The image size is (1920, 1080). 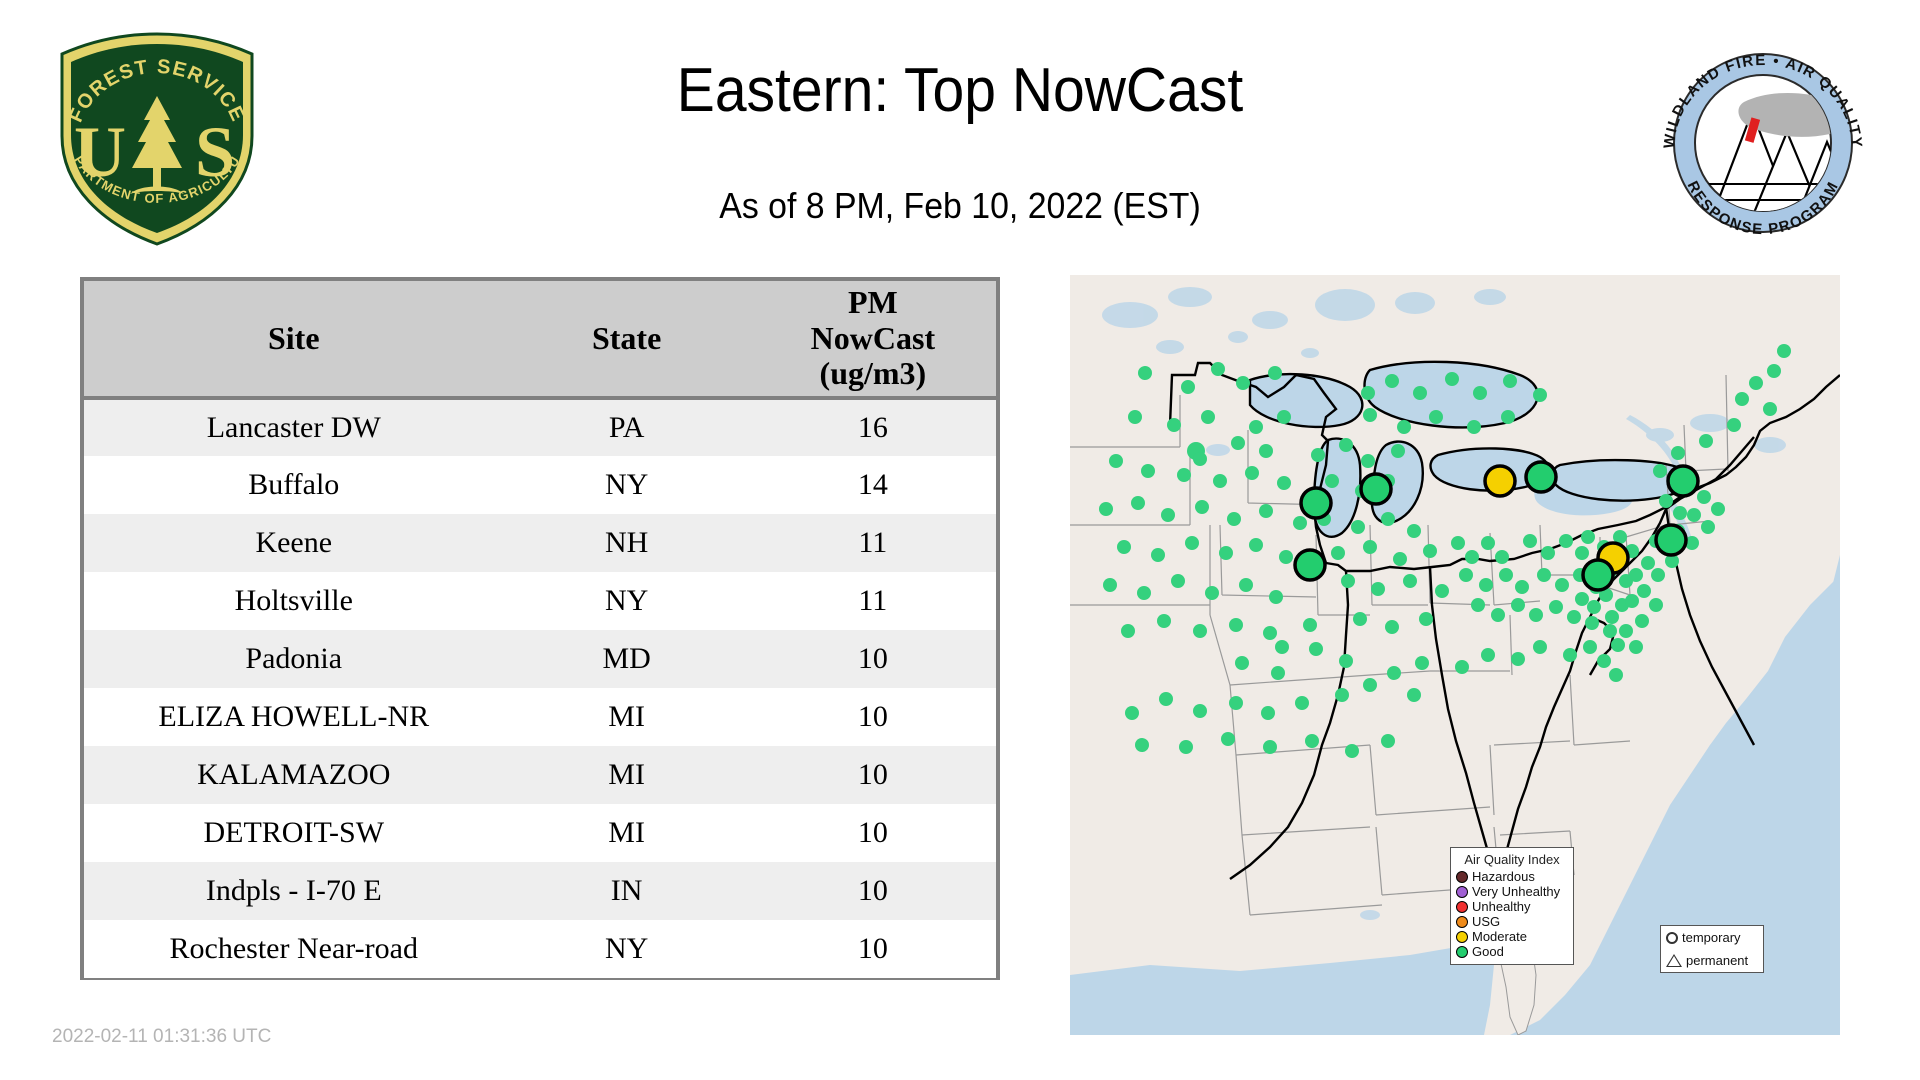 I want to click on pm-label: PM, so click(x=873, y=301).